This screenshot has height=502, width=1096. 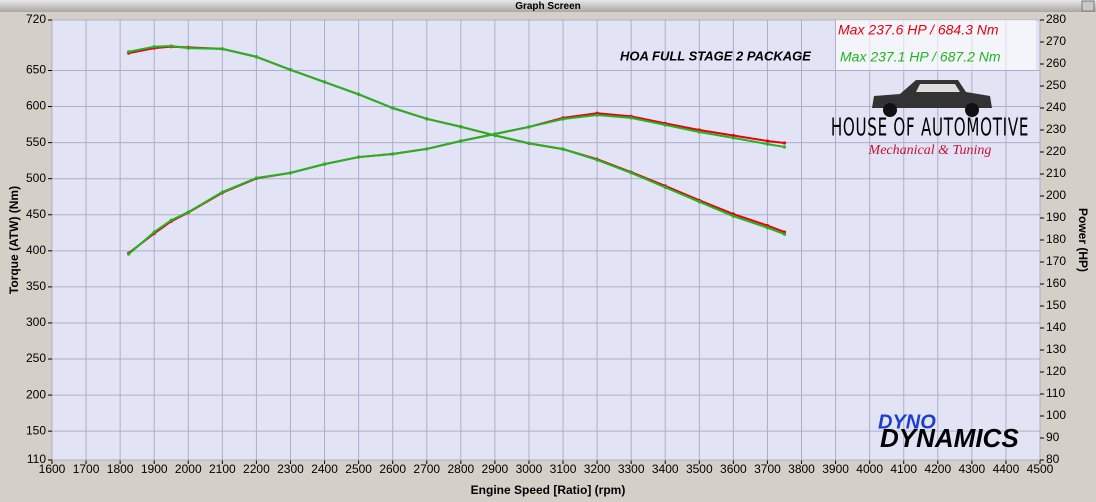 What do you see at coordinates (1056, 173) in the screenshot?
I see `y2-tick-label: 210` at bounding box center [1056, 173].